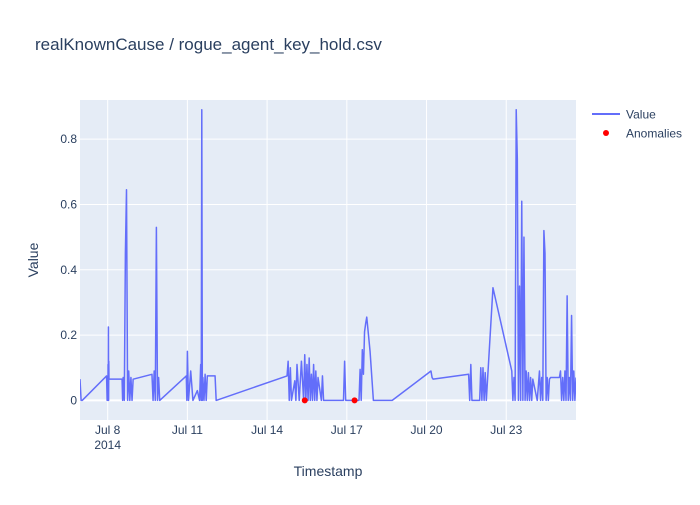 The image size is (700, 505). Describe the element at coordinates (267, 430) in the screenshot. I see `x-tick-label: Jul 14` at that location.